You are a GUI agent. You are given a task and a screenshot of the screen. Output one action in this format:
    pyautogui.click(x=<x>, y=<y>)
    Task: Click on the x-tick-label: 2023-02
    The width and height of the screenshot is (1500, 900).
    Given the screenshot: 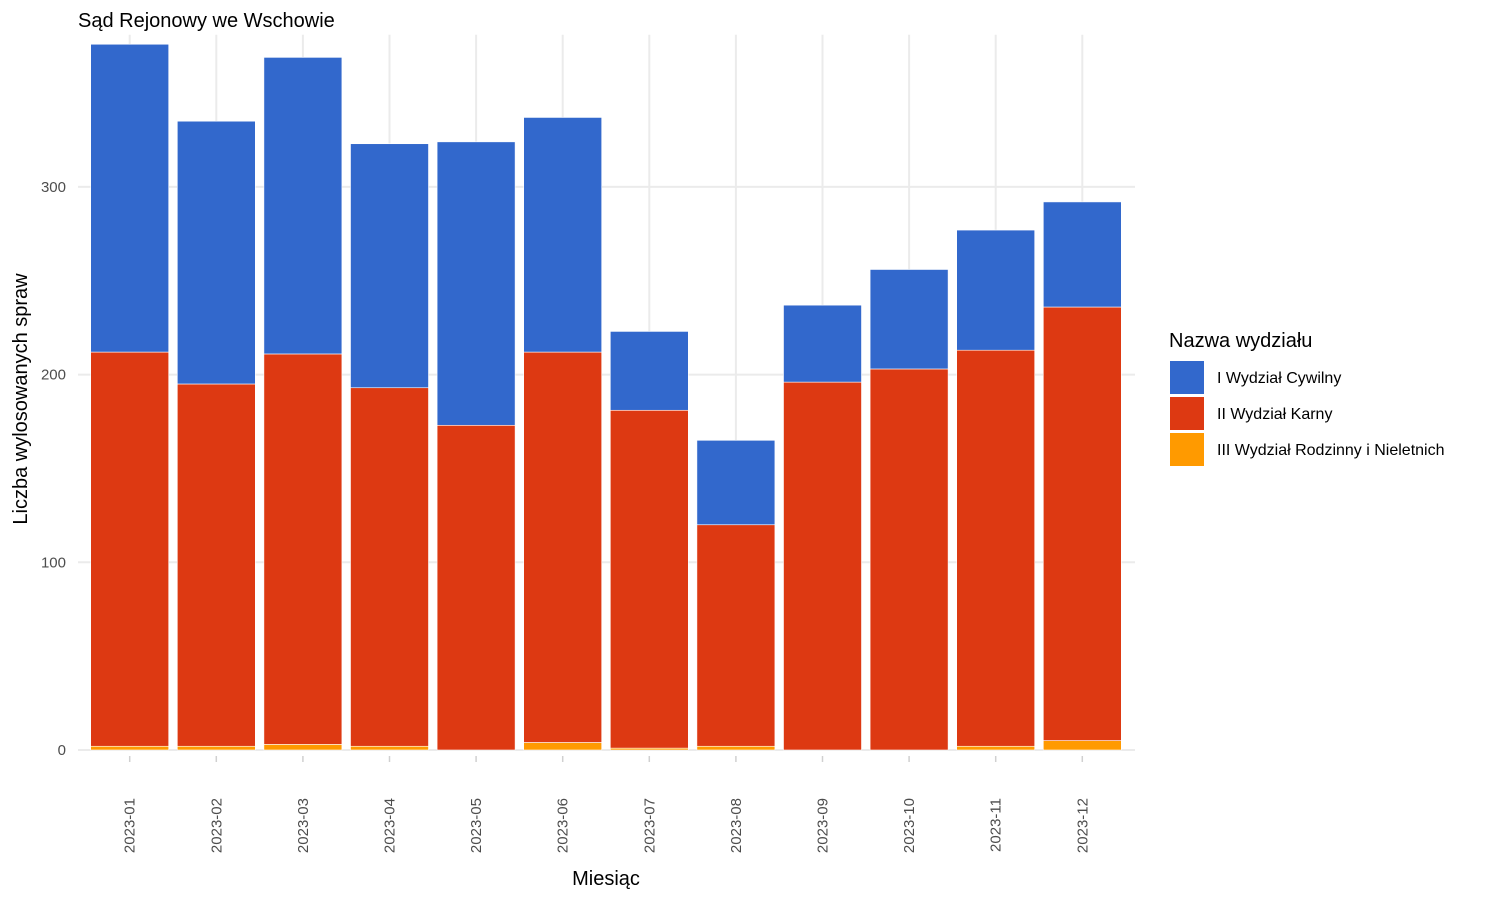 What is the action you would take?
    pyautogui.click(x=216, y=825)
    